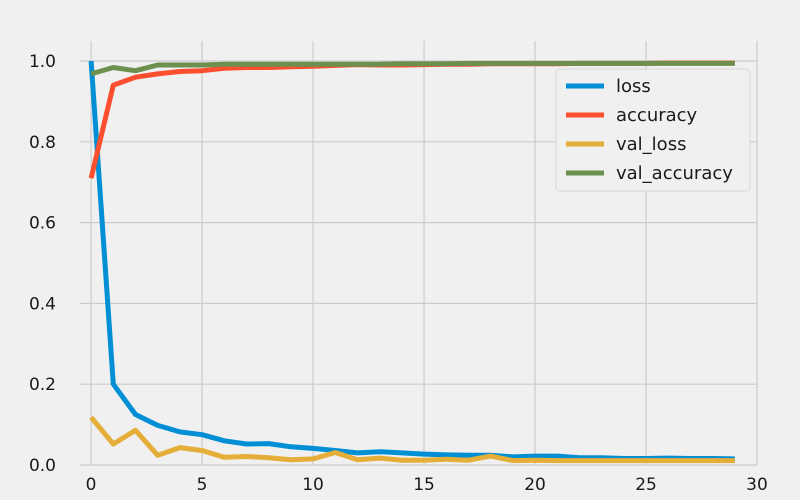 This screenshot has width=800, height=500. What do you see at coordinates (42, 304) in the screenshot?
I see `y-tick-label: 0.4` at bounding box center [42, 304].